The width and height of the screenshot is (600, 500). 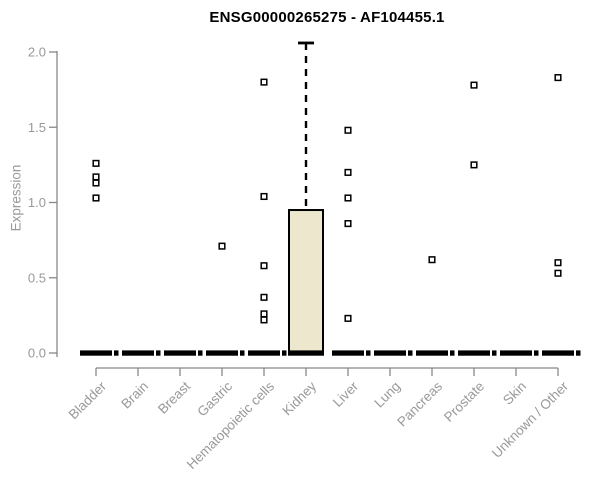 I want to click on x-category-label: Pancreas, so click(x=419, y=403).